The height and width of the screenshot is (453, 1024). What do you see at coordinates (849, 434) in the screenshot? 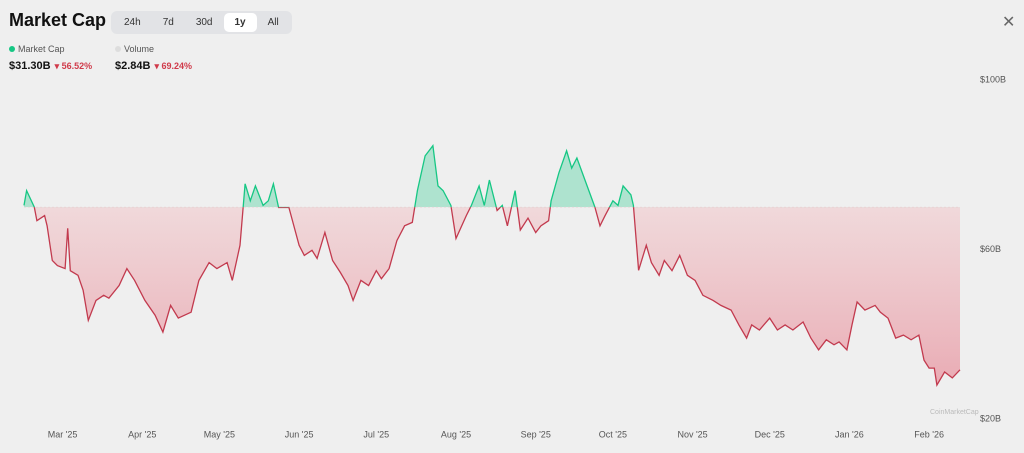
I see `x-tick-label: Jan '26` at bounding box center [849, 434].